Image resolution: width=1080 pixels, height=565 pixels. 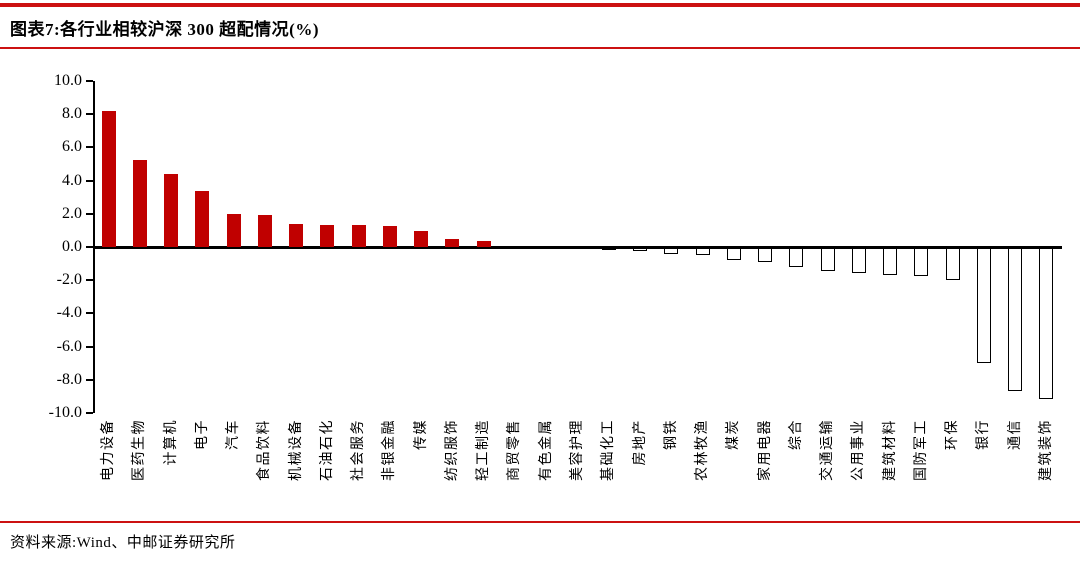 I want to click on y-tick-label: -8.0, so click(x=69, y=379).